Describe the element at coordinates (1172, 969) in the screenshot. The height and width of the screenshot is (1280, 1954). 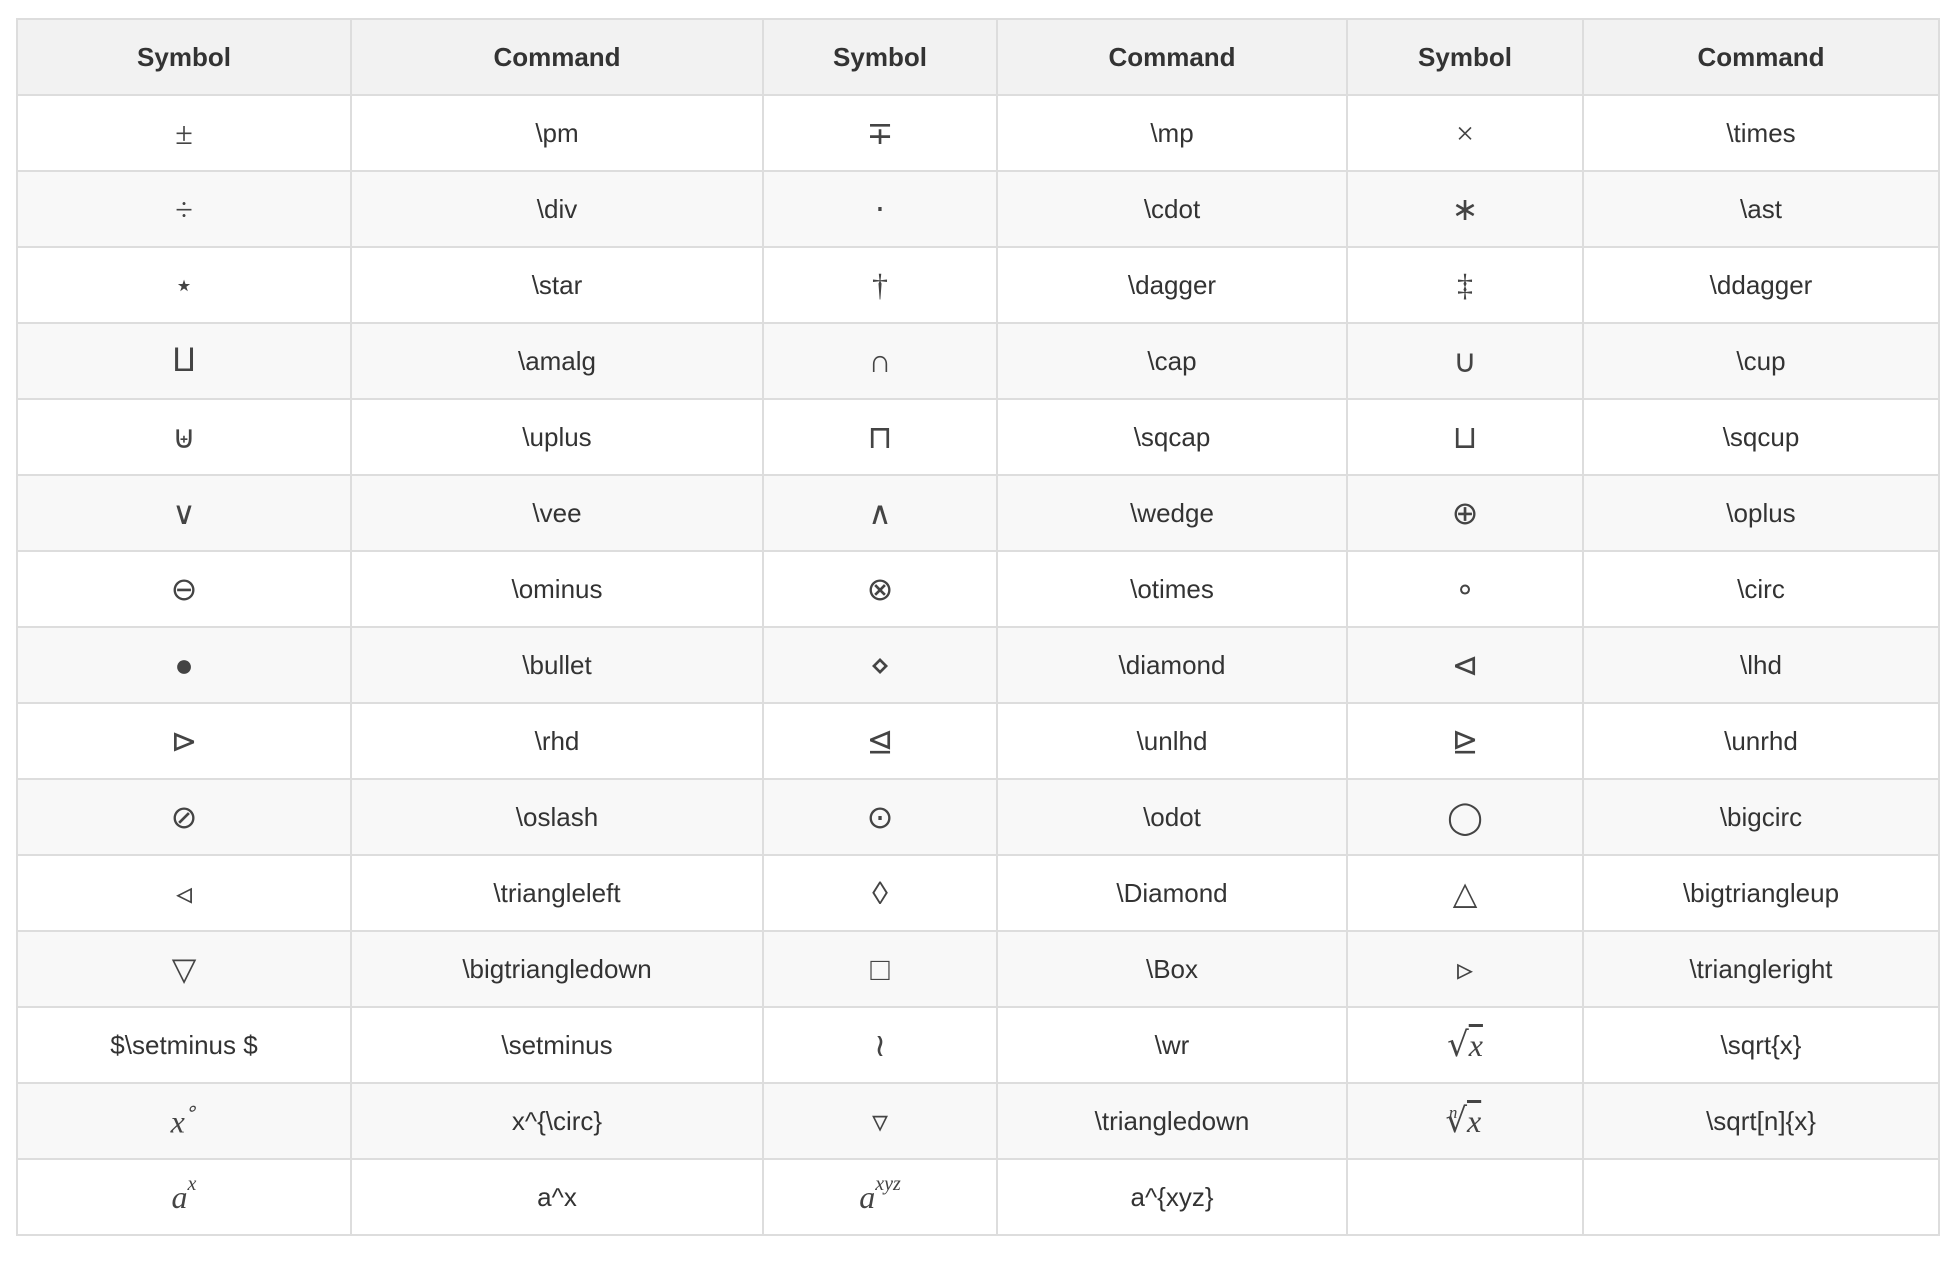
I see `command-cell: \Box` at that location.